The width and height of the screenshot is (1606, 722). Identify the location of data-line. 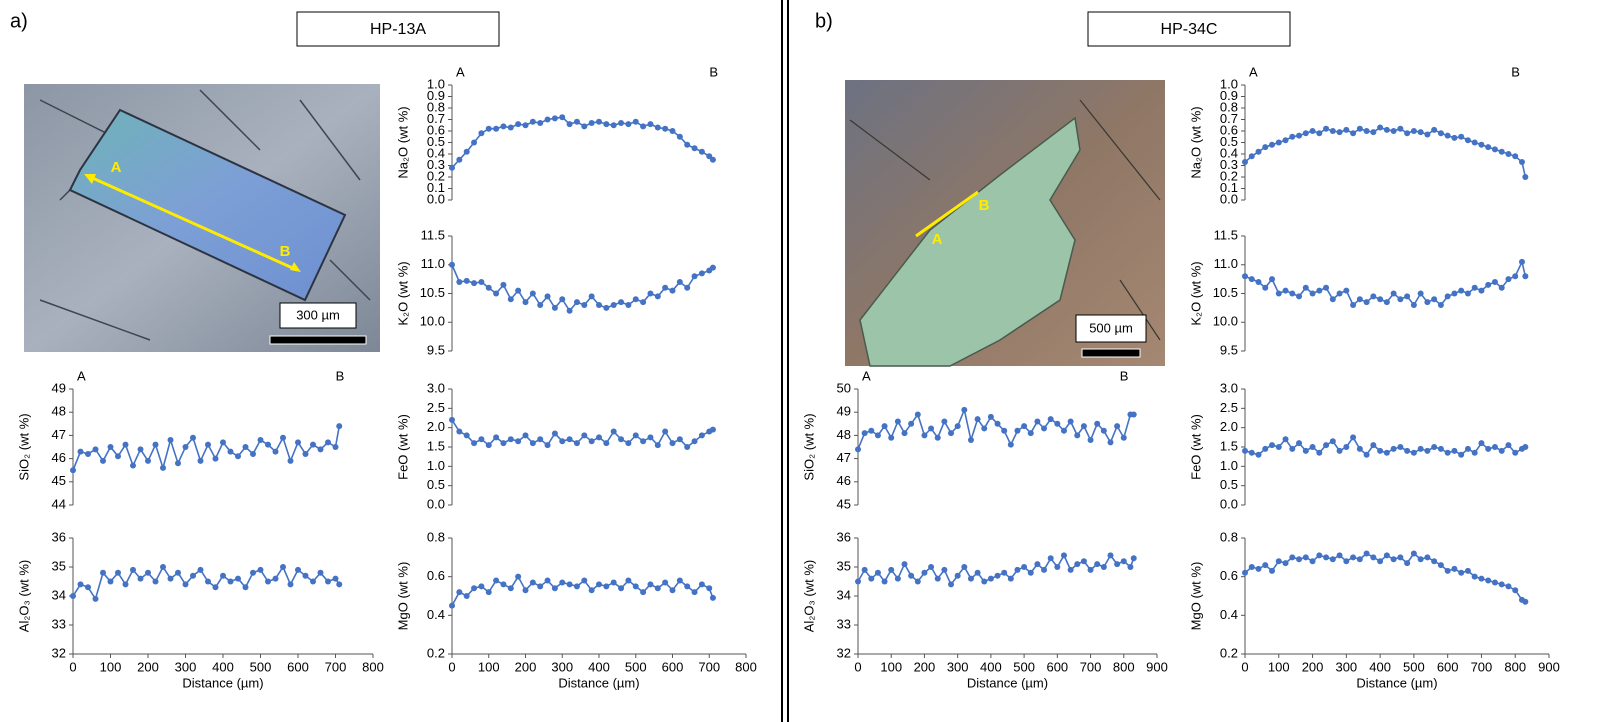
(1385, 152).